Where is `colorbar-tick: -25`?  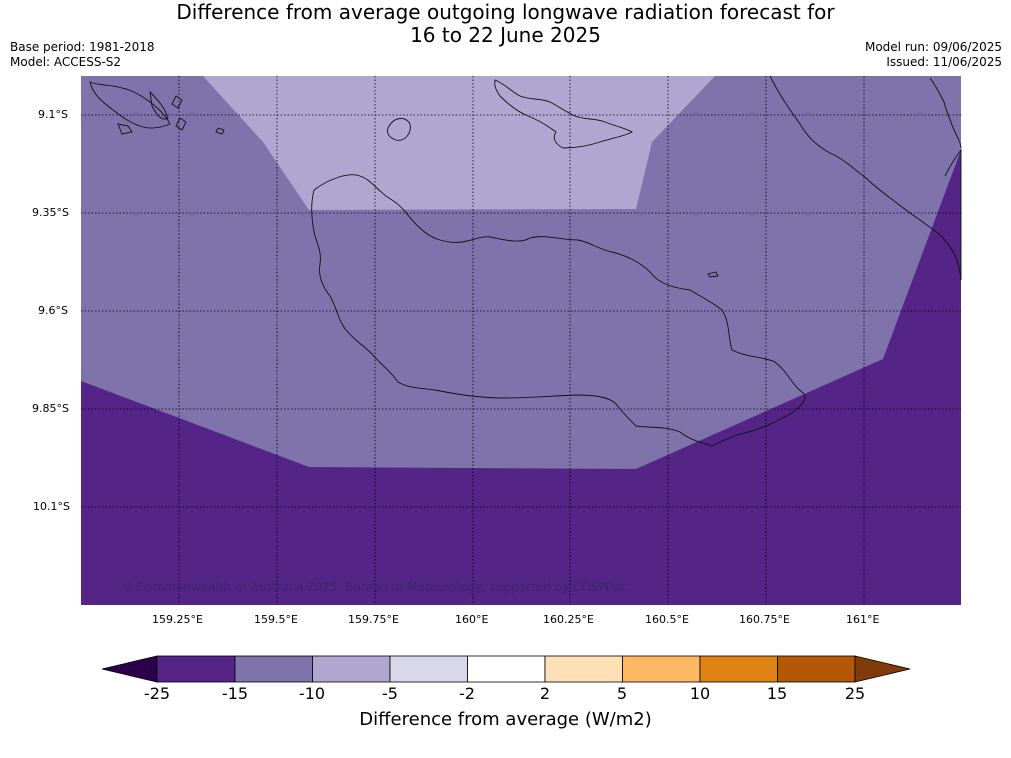 colorbar-tick: -25 is located at coordinates (157, 693).